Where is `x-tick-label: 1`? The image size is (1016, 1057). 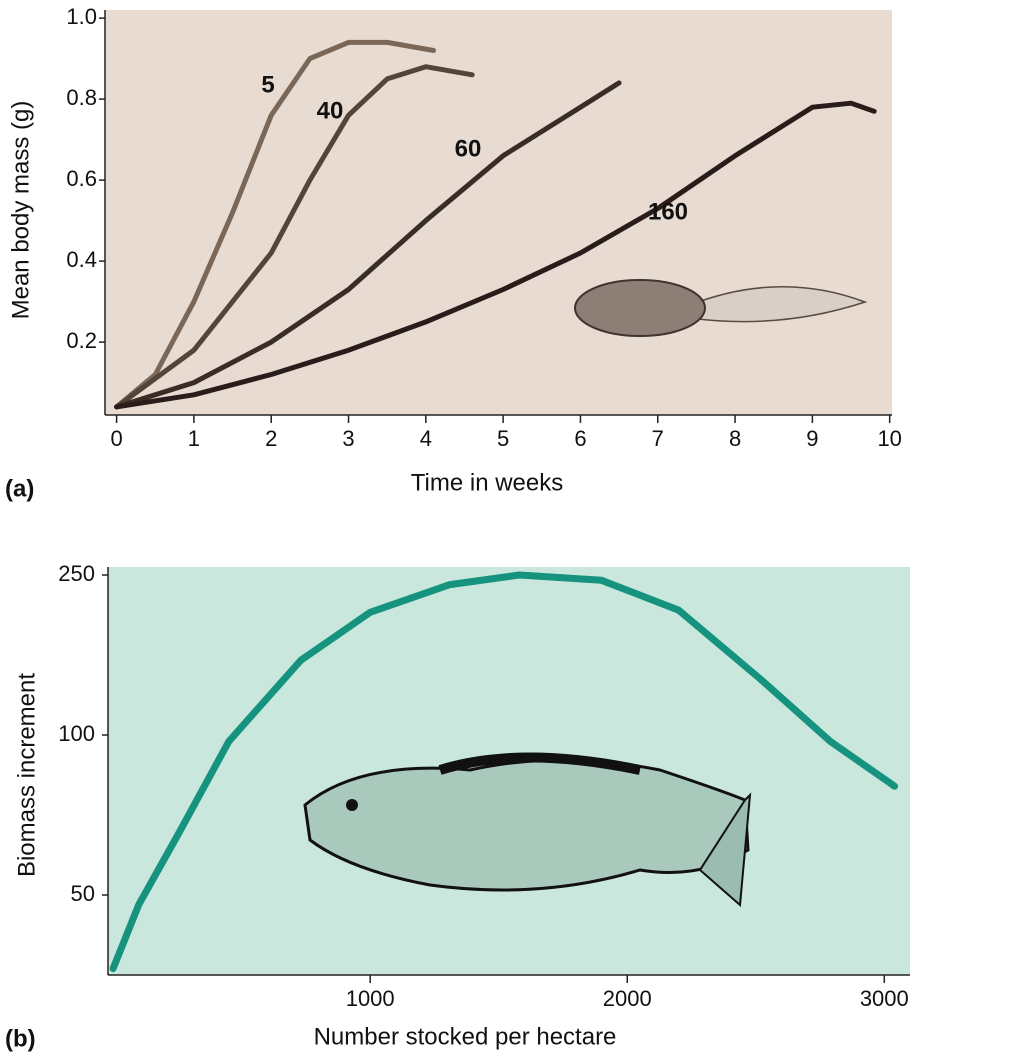 x-tick-label: 1 is located at coordinates (194, 438).